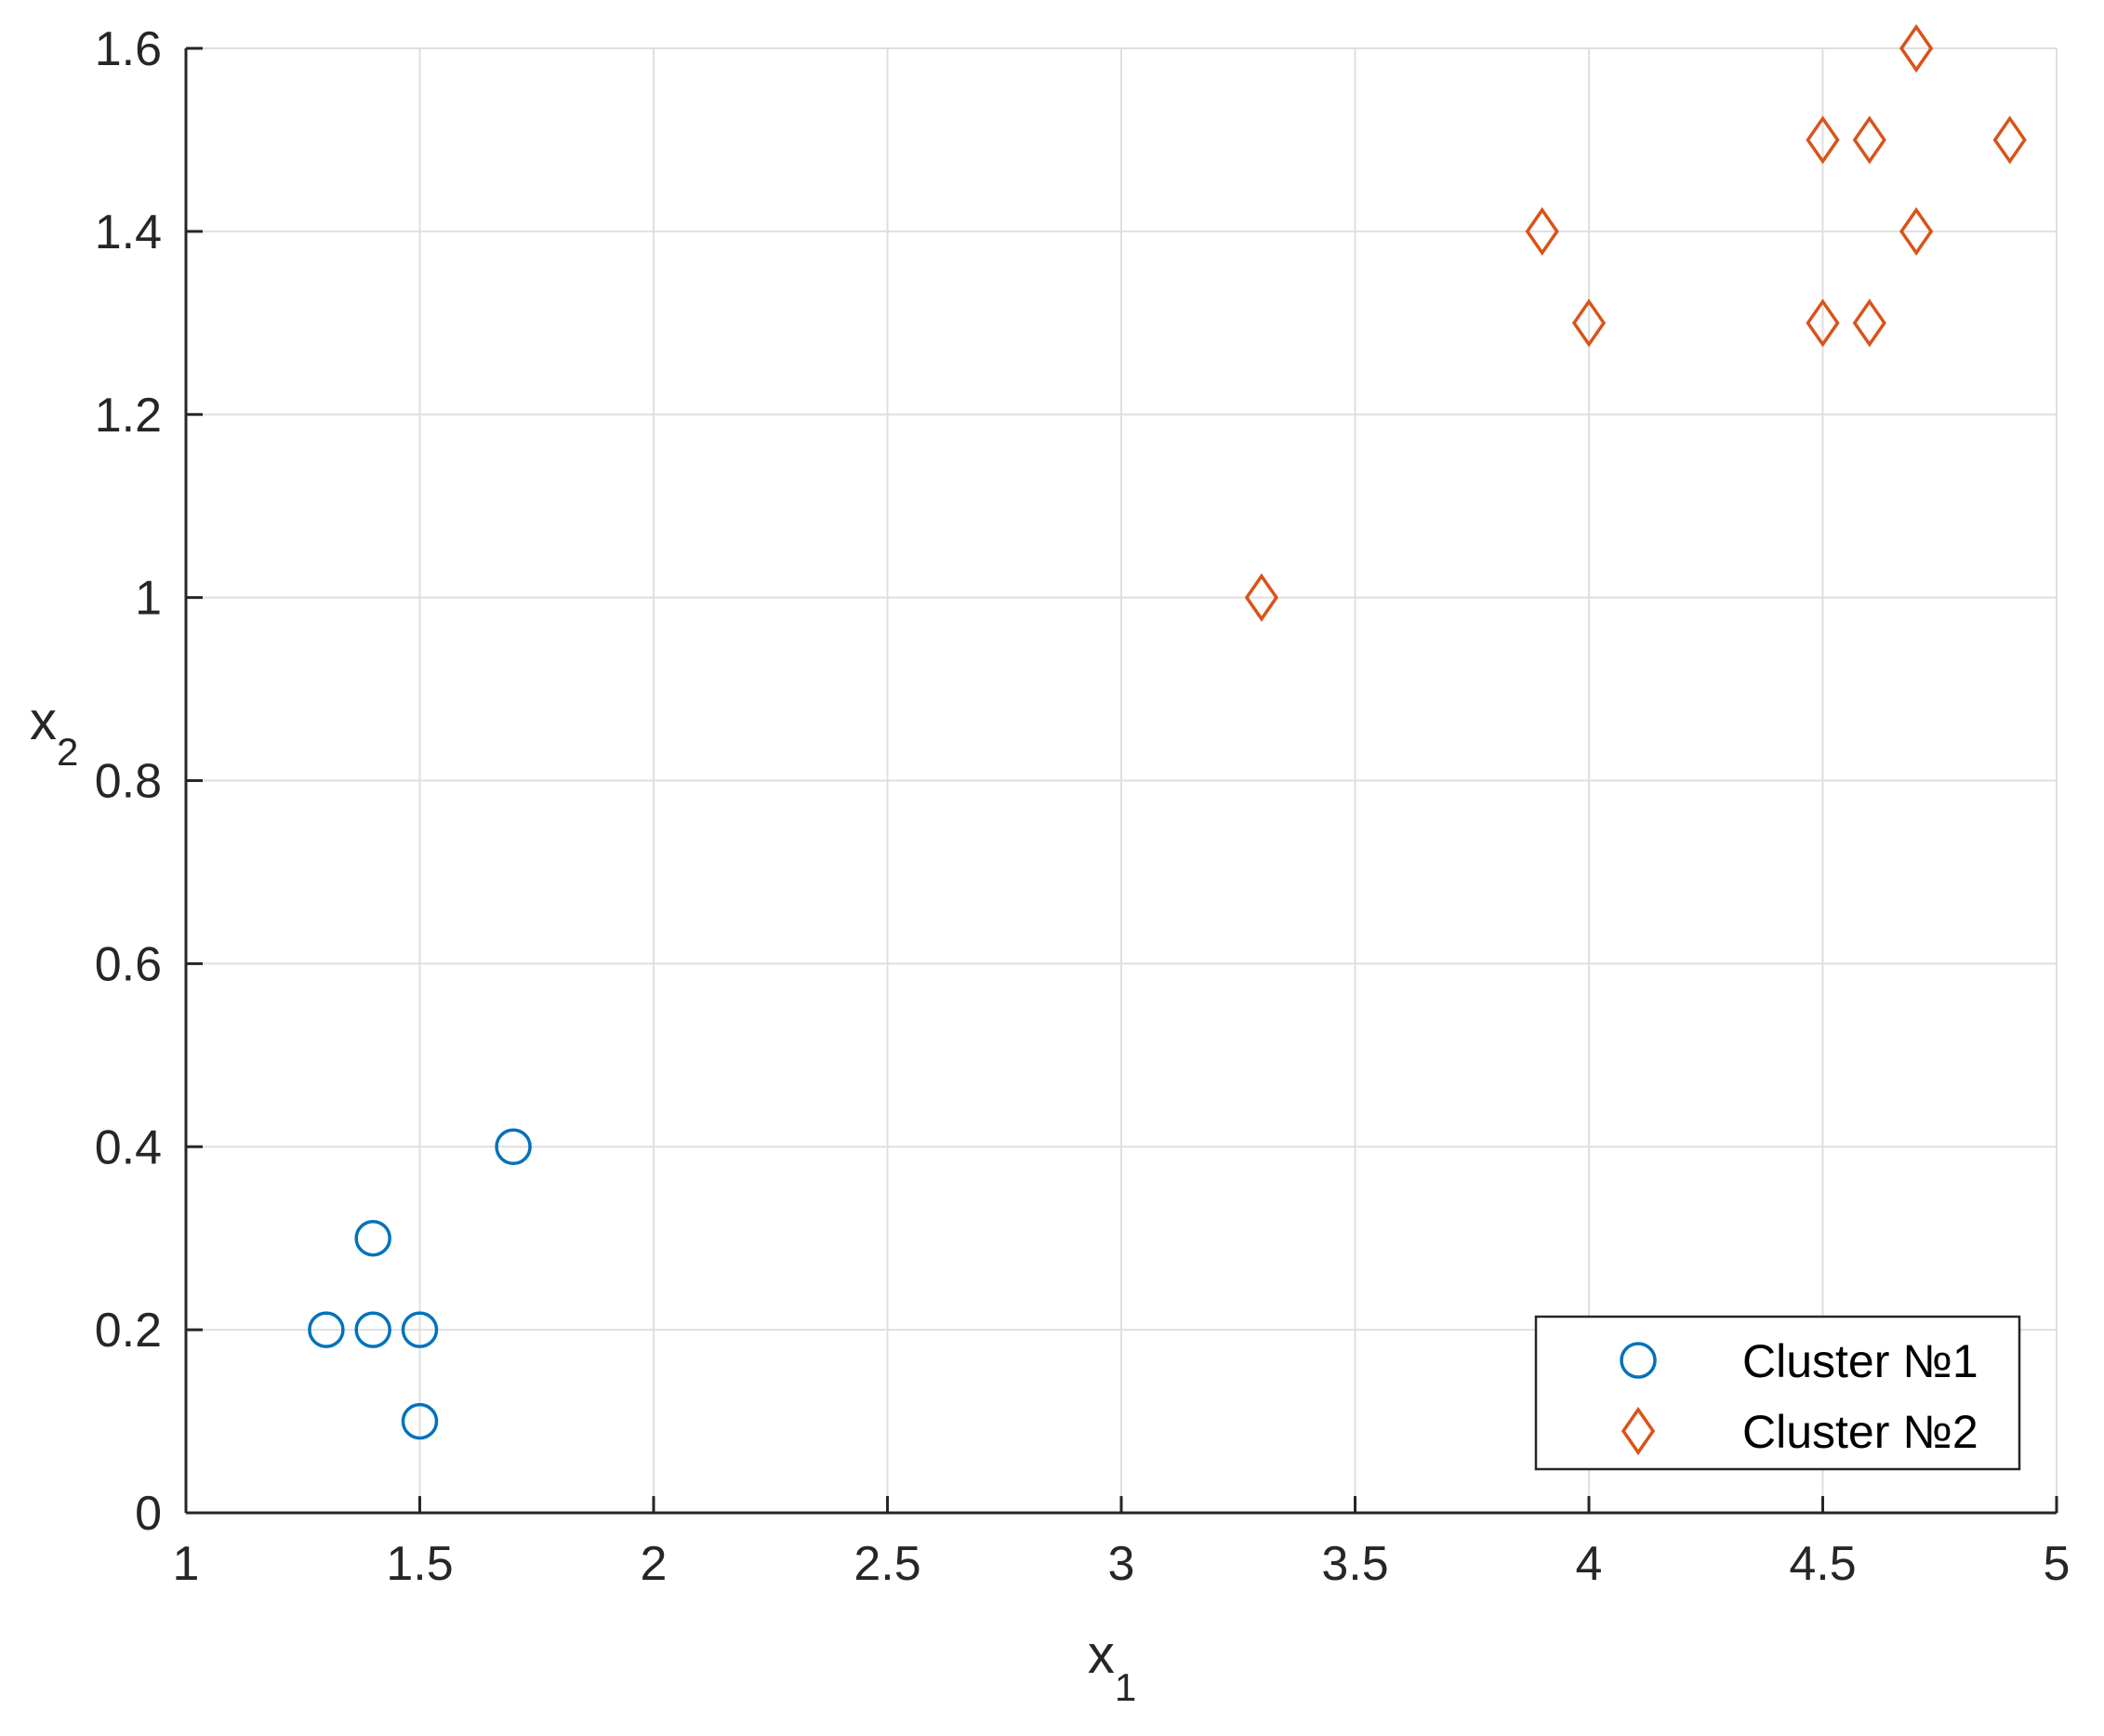 This screenshot has width=2104, height=1736. Describe the element at coordinates (43, 721) in the screenshot. I see `y-axis-label-base: x` at that location.